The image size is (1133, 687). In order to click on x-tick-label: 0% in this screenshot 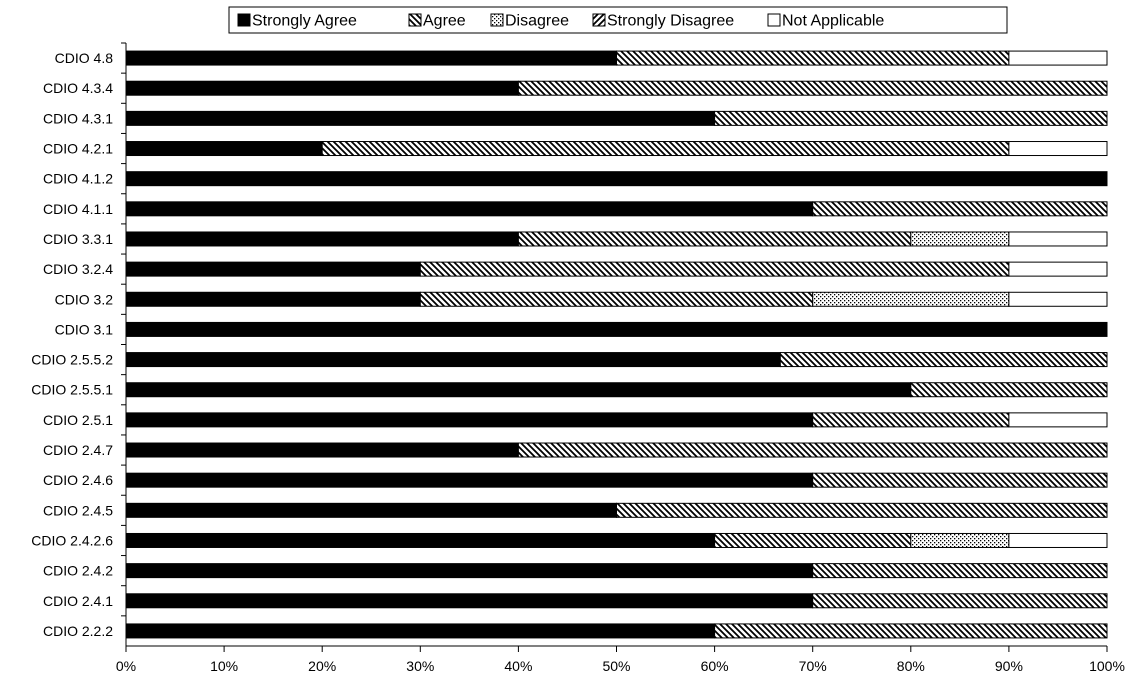, I will do `click(126, 666)`.